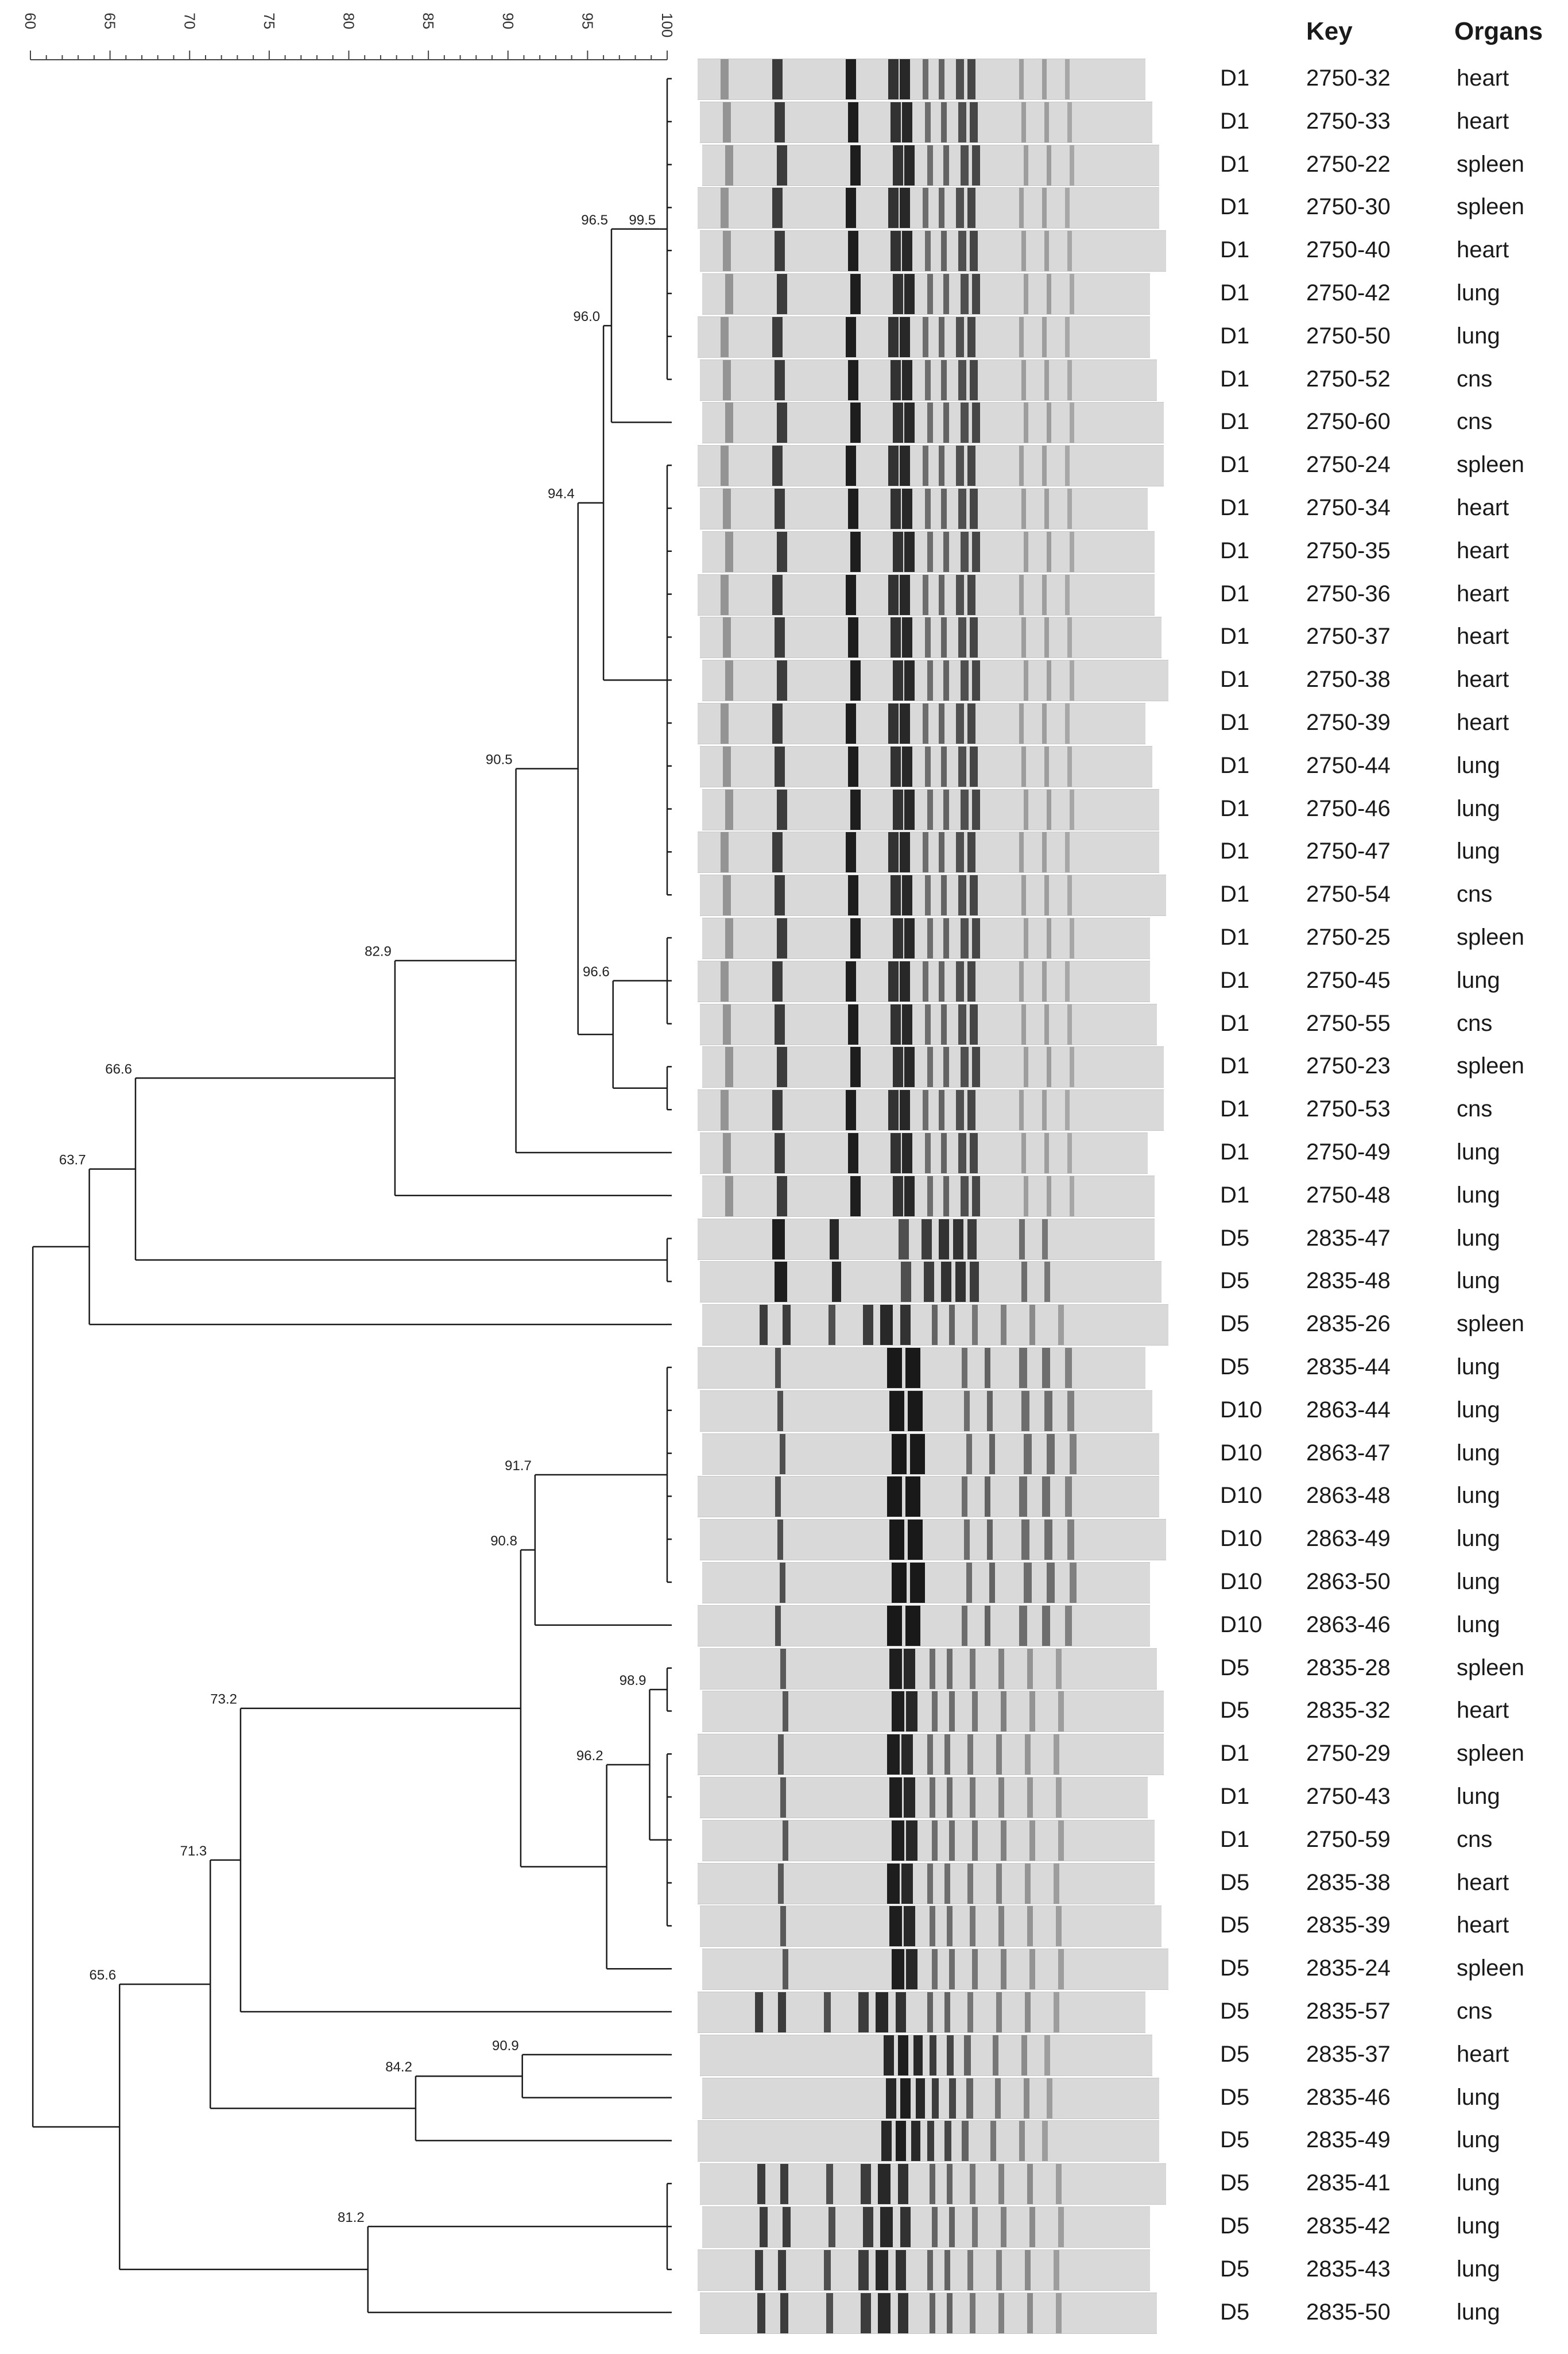 The height and width of the screenshot is (2354, 1568). What do you see at coordinates (1348, 465) in the screenshot?
I see `sample-key: 2750-24` at bounding box center [1348, 465].